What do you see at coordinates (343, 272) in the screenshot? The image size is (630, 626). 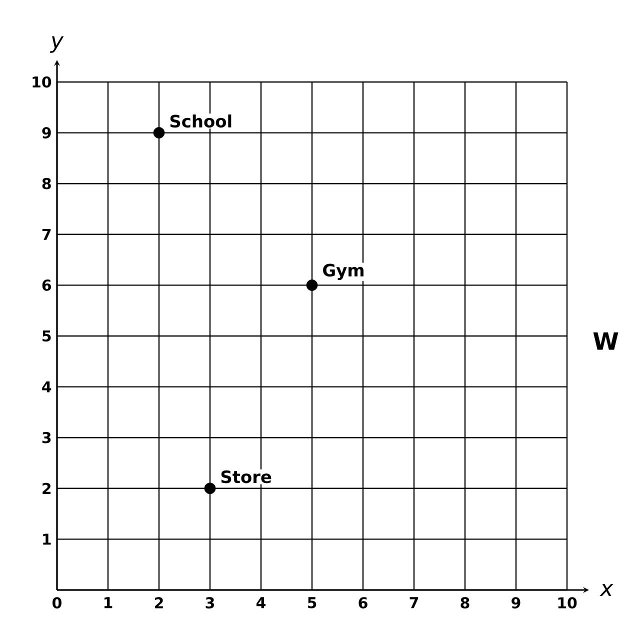 I see `annotation: Gym` at bounding box center [343, 272].